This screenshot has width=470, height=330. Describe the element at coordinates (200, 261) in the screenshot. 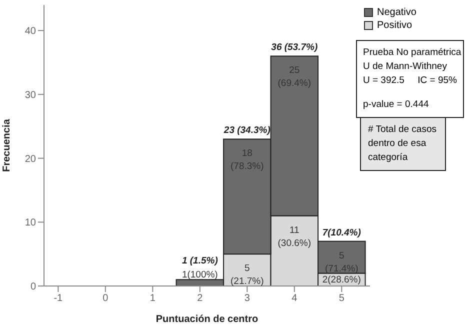

I see `total-label: 1 (1.5%)` at that location.